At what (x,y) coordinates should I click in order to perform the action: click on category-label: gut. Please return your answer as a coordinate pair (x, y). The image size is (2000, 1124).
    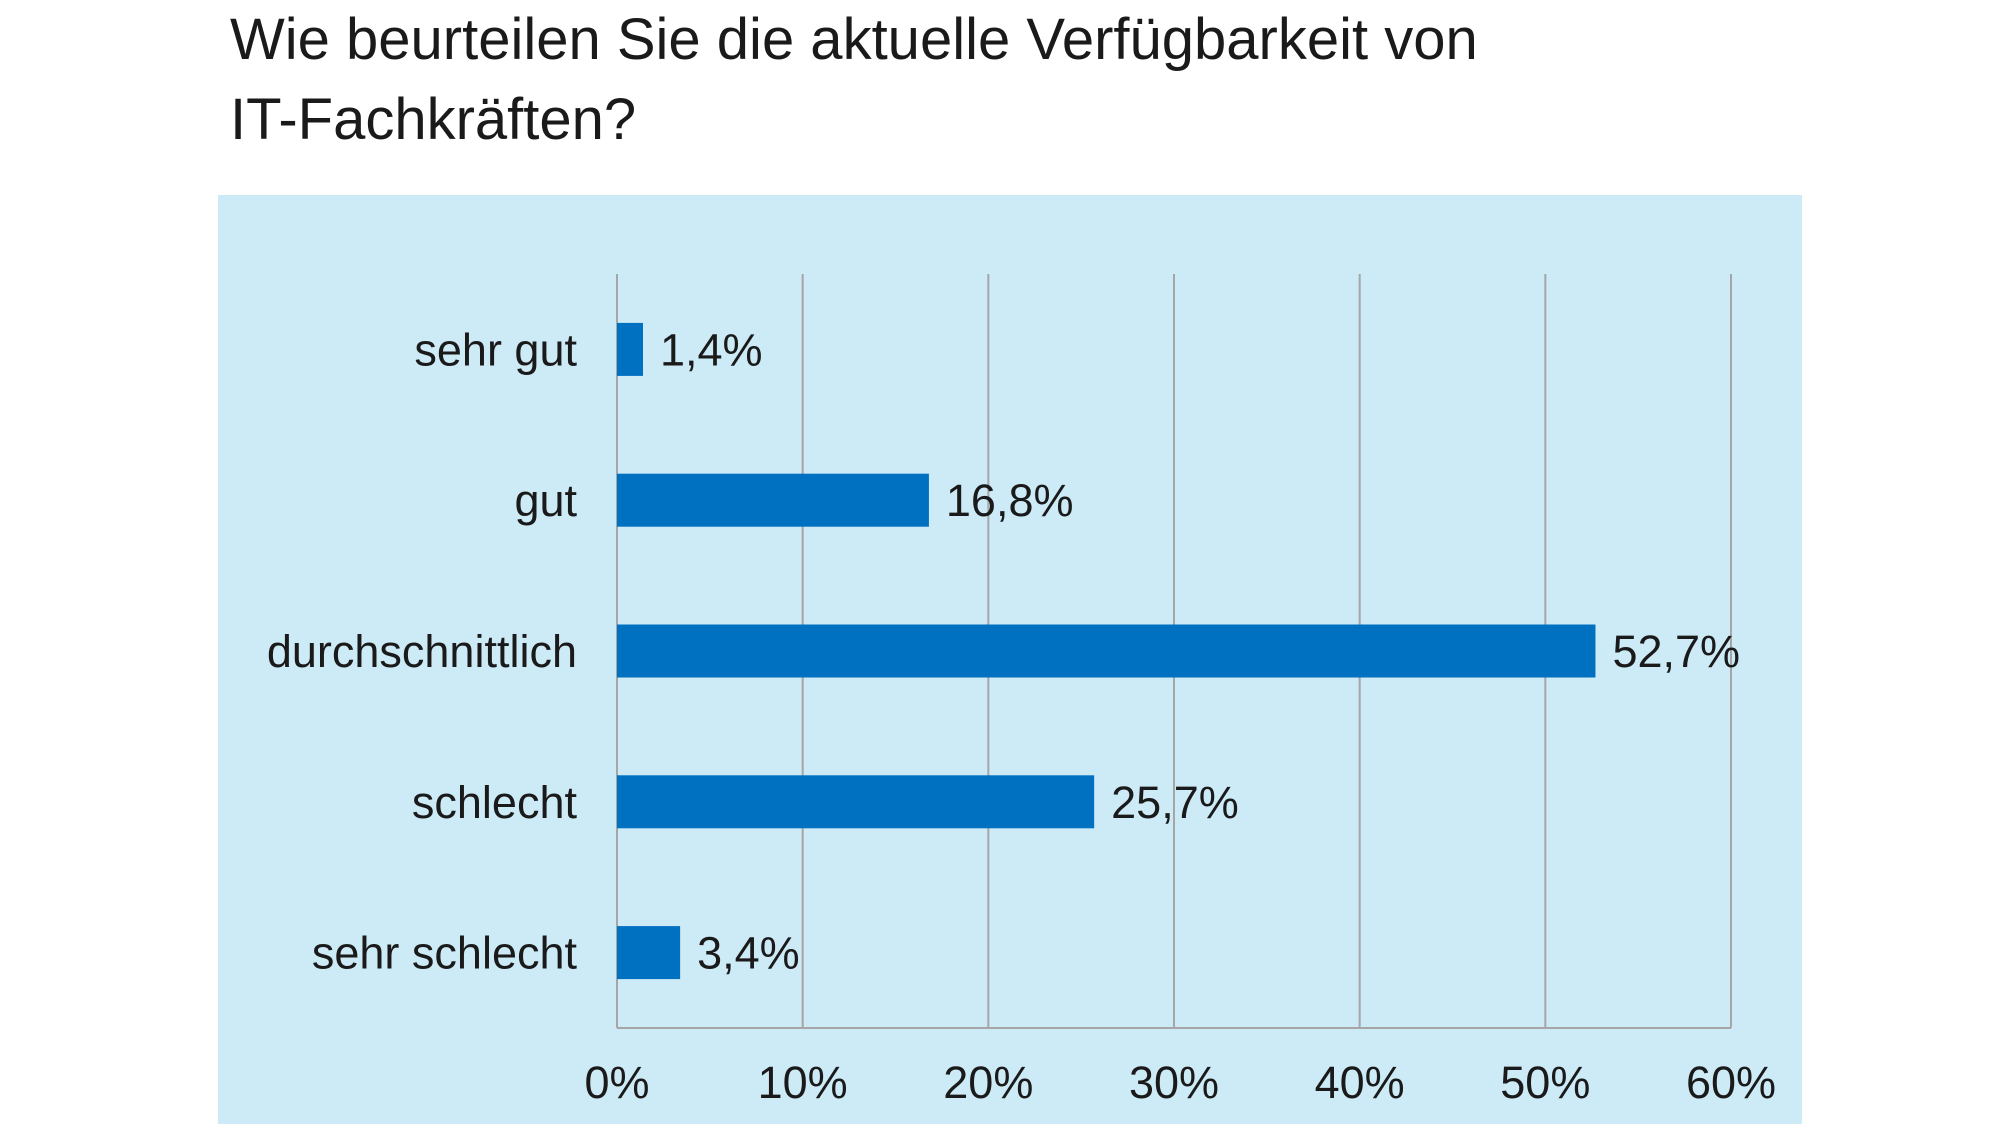
    Looking at the image, I should click on (545, 500).